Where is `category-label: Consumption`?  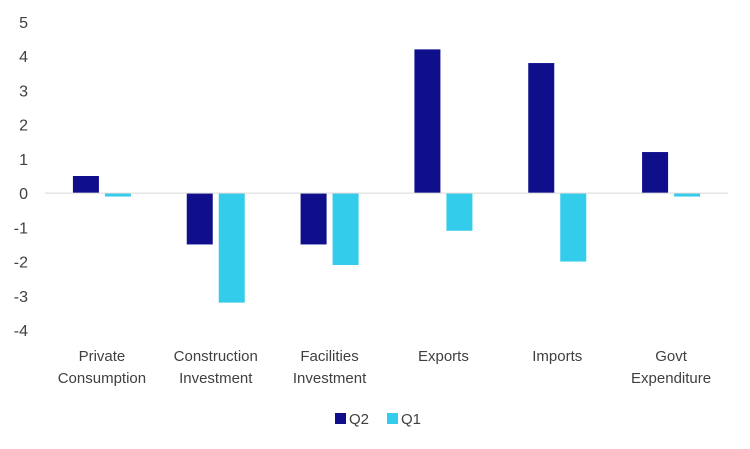 category-label: Consumption is located at coordinates (102, 378).